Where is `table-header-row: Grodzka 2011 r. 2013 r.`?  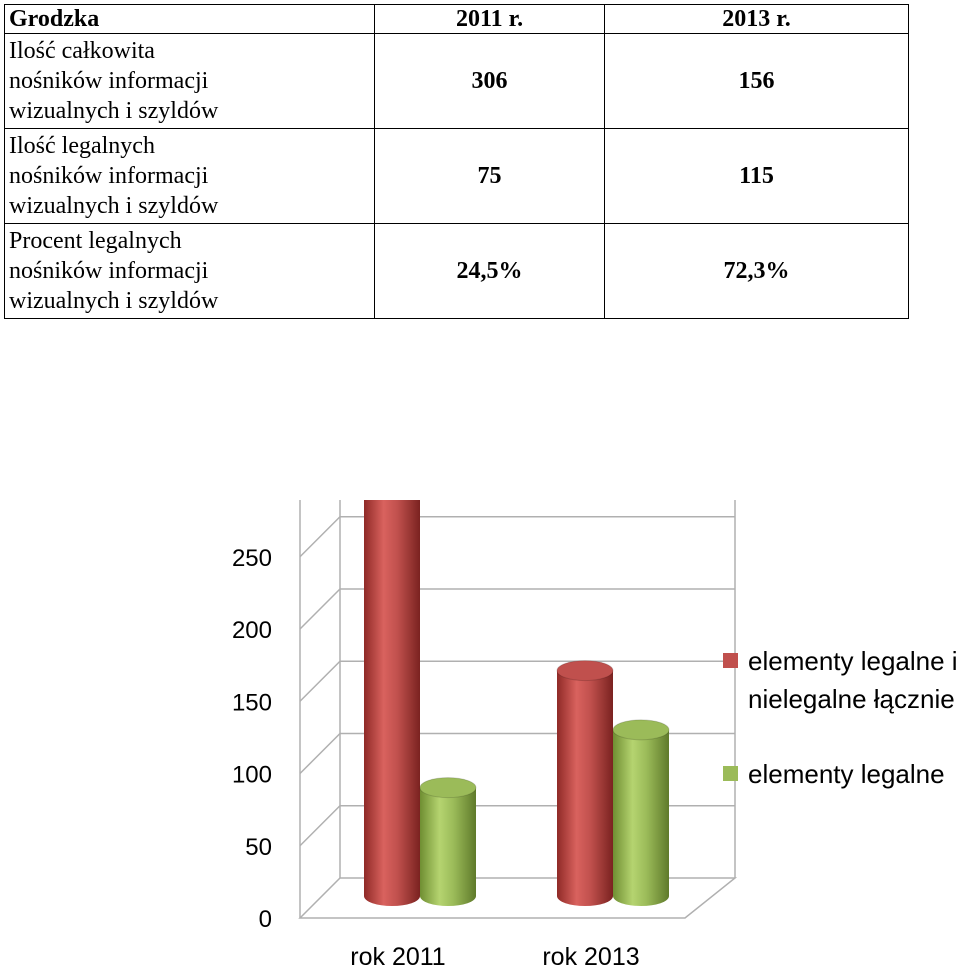 table-header-row: Grodzka 2011 r. 2013 r. is located at coordinates (456, 19).